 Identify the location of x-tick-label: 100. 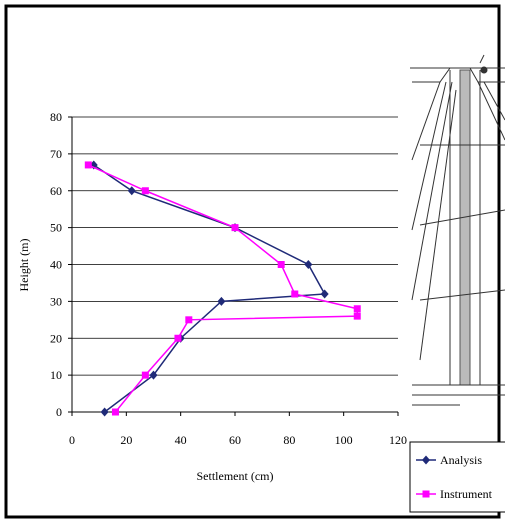
(344, 440).